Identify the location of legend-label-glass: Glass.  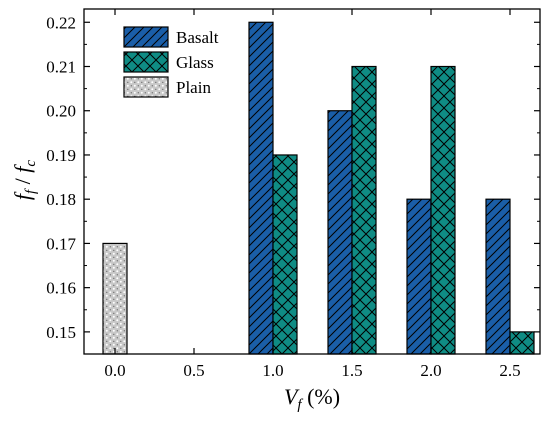
(195, 62).